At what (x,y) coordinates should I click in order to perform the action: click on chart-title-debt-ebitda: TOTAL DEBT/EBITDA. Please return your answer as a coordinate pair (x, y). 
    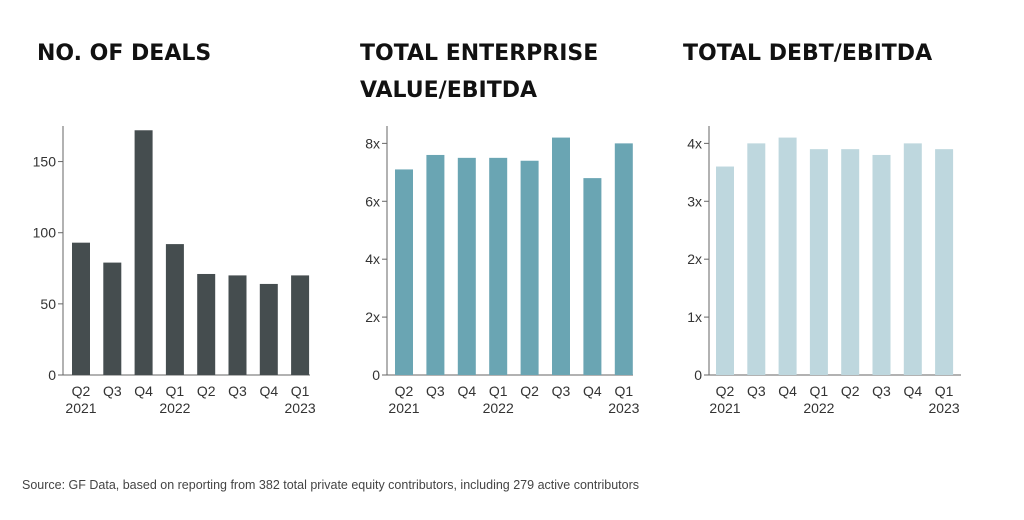
    Looking at the image, I should click on (808, 53).